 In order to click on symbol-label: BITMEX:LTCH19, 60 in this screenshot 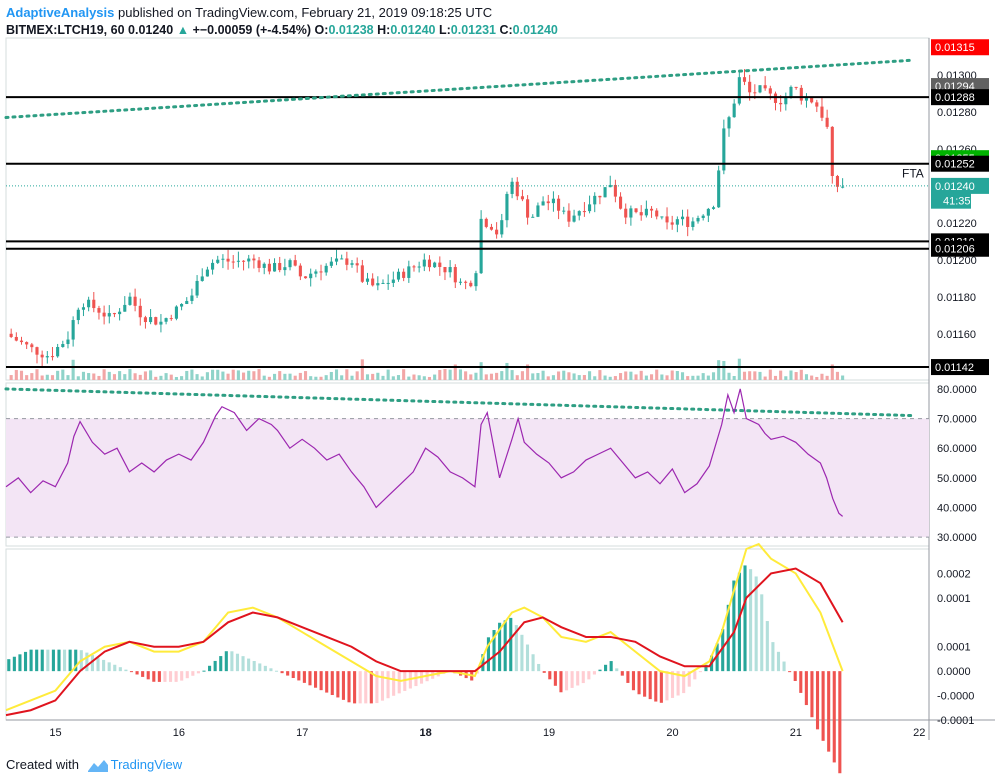, I will do `click(65, 30)`.